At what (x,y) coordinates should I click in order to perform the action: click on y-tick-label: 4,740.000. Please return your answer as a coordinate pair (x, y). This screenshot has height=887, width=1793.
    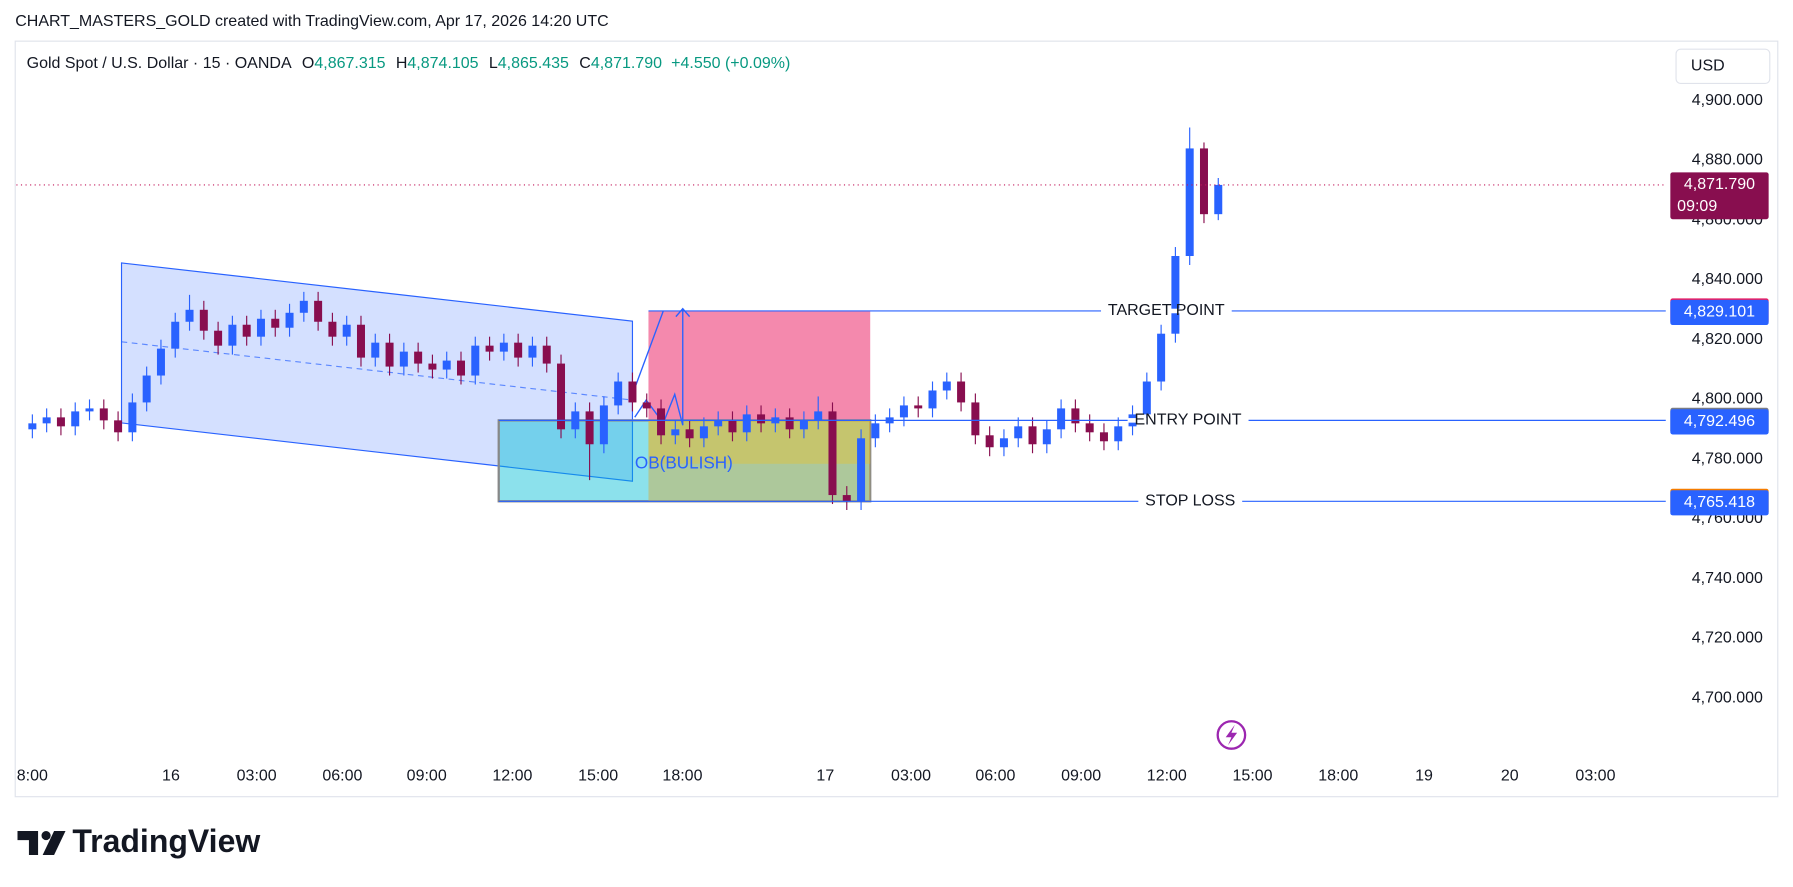
    Looking at the image, I should click on (1727, 578).